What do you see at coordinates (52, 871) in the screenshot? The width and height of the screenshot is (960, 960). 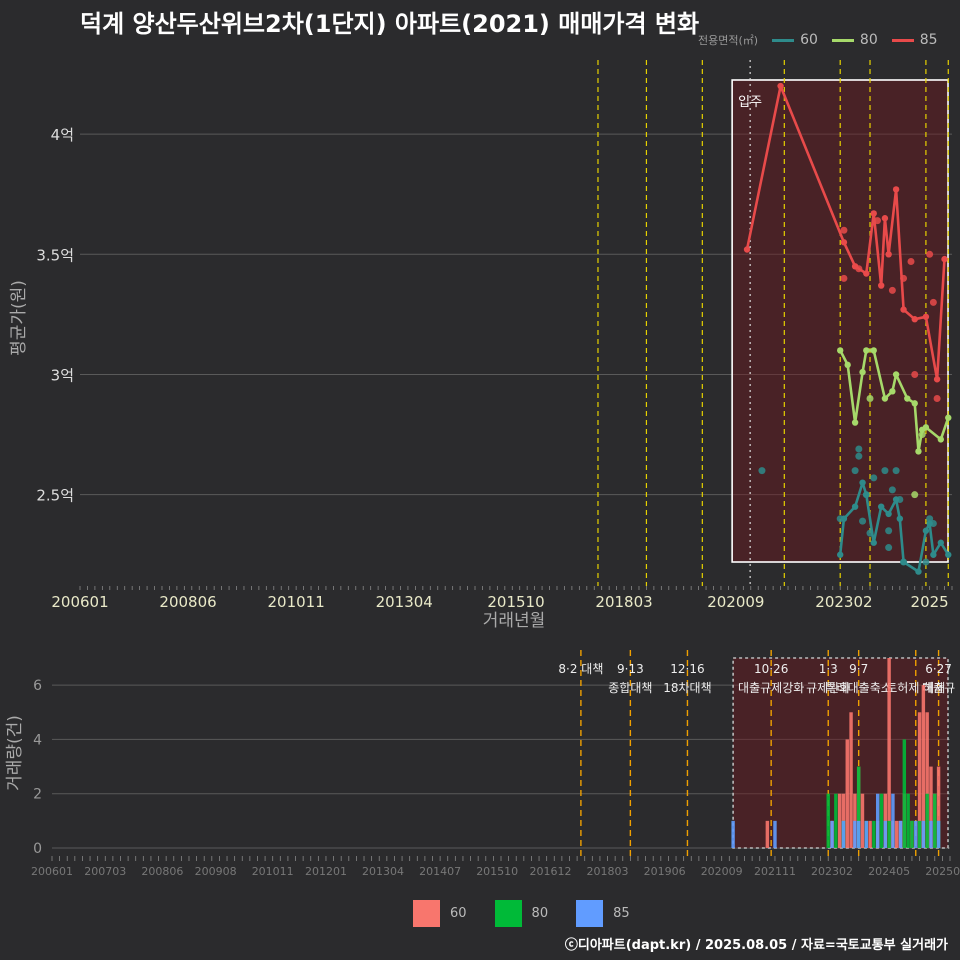 I see `volume-x-tick-label: 200601` at bounding box center [52, 871].